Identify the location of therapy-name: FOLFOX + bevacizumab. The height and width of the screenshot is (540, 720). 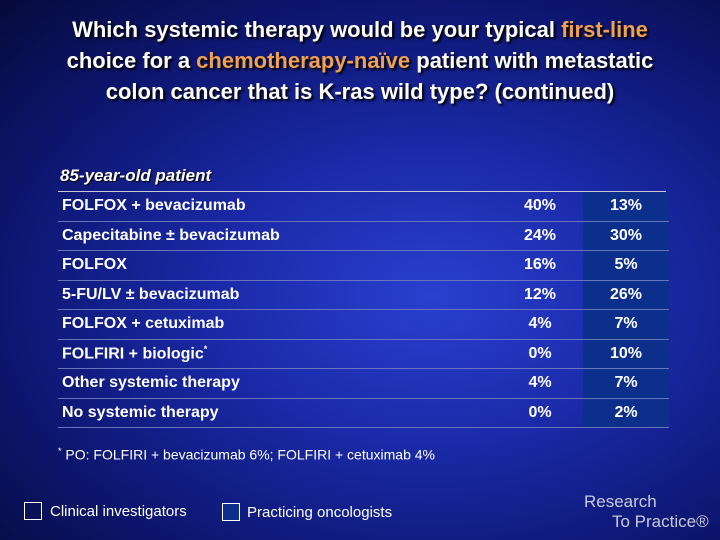
(154, 206).